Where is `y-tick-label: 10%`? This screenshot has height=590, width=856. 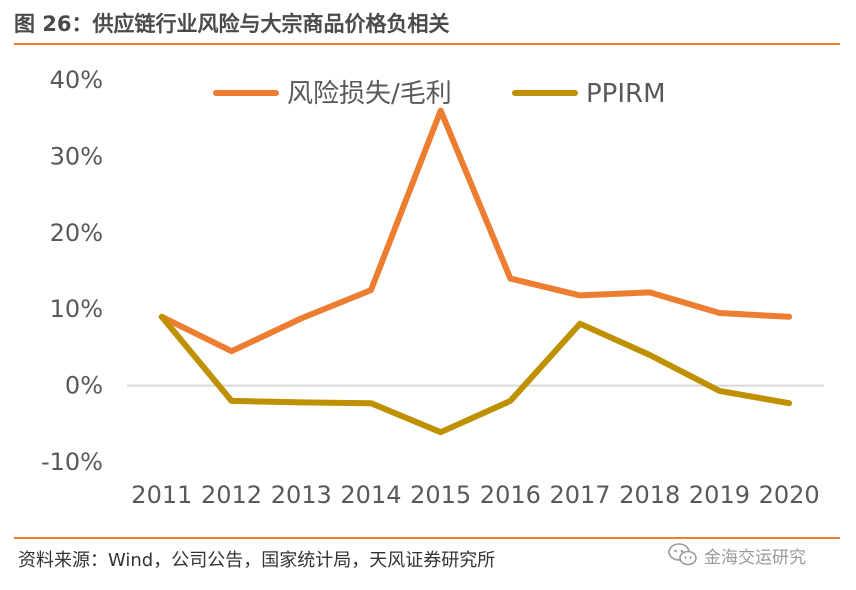
y-tick-label: 10% is located at coordinates (76, 309).